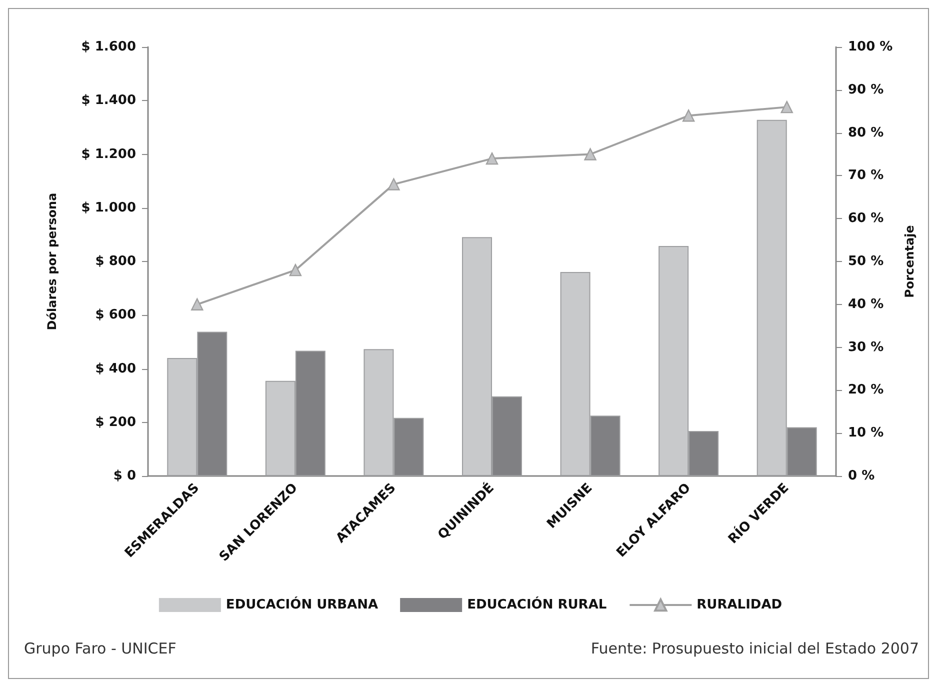  What do you see at coordinates (866, 304) in the screenshot?
I see `y2-tick-label: 40 %` at bounding box center [866, 304].